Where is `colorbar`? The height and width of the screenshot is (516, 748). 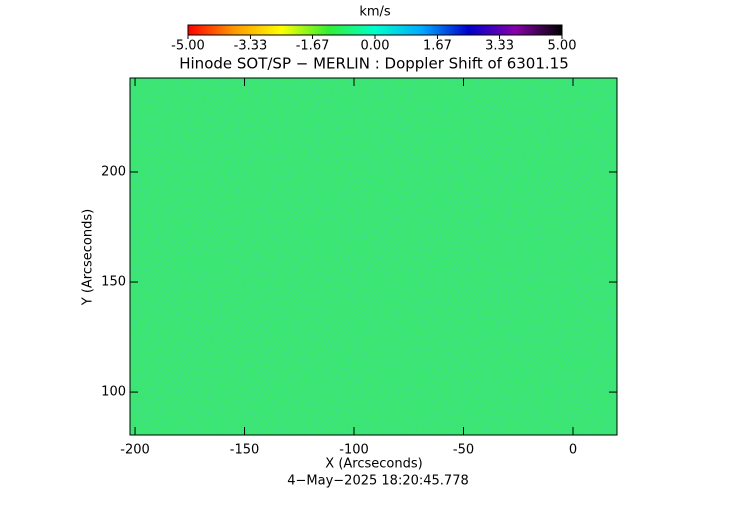 colorbar is located at coordinates (375, 30).